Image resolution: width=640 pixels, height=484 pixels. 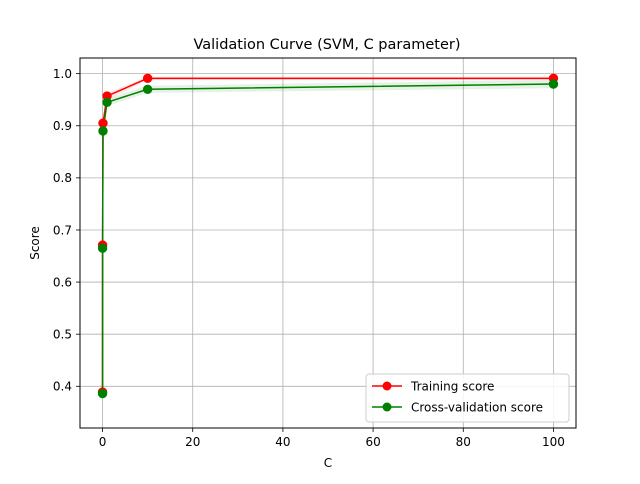 What do you see at coordinates (387, 407) in the screenshot?
I see `legend-marker-cross-validation` at bounding box center [387, 407].